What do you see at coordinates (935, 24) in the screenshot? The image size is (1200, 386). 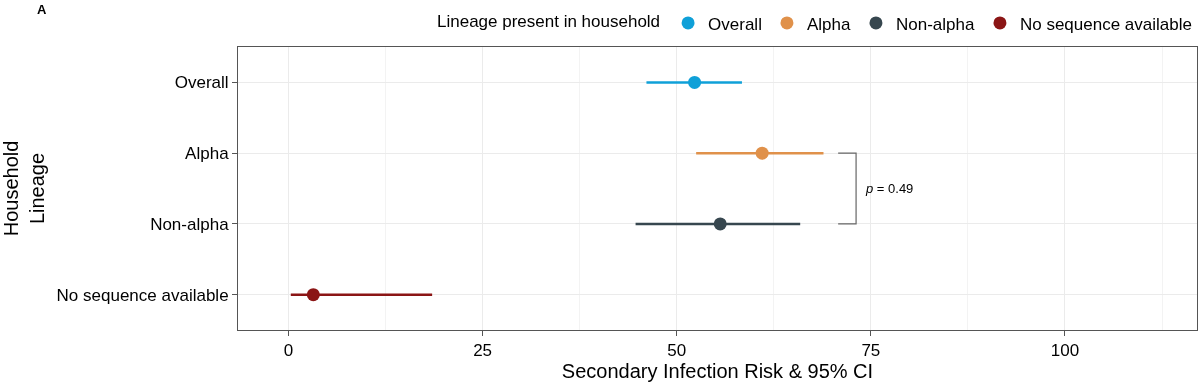 I see `legend-label: Non-alpha` at bounding box center [935, 24].